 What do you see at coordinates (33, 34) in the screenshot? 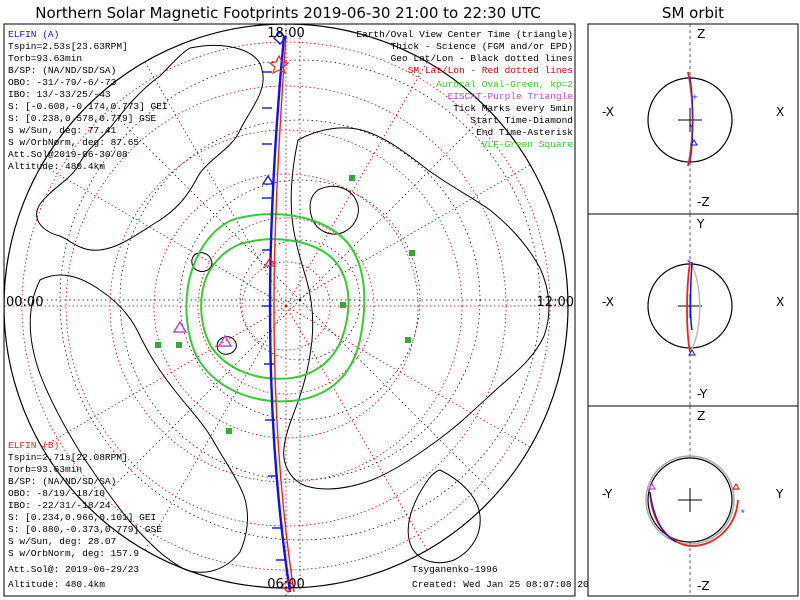
I see `elfin-a-heading: ELFIN (A)` at bounding box center [33, 34].